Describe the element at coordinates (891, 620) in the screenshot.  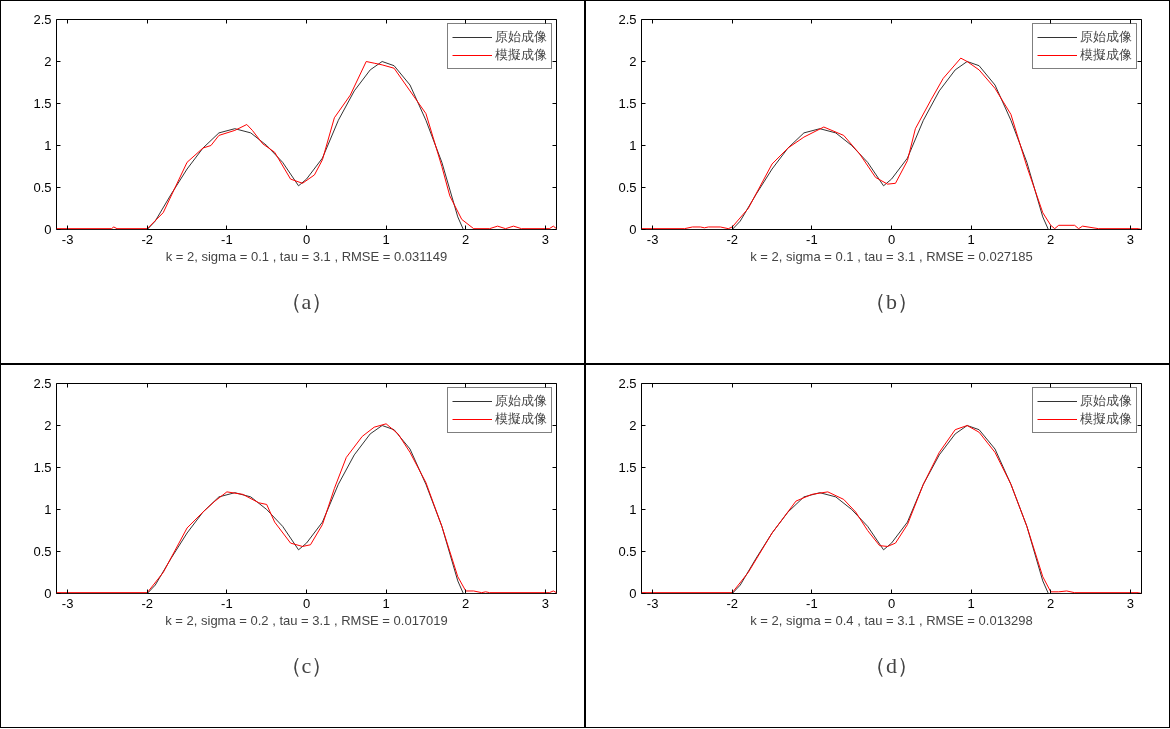
I see `x-axis-title: k = 2, sigma = 0.4 , tau = 3.1 , RMSE = 0.013298` at that location.